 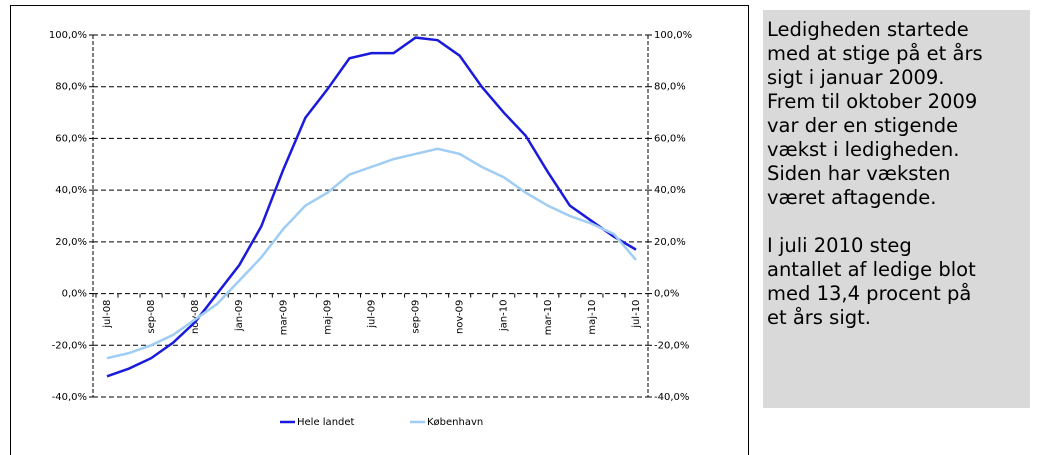 What do you see at coordinates (869, 293) in the screenshot?
I see `text-line: med 13,4 procent på` at bounding box center [869, 293].